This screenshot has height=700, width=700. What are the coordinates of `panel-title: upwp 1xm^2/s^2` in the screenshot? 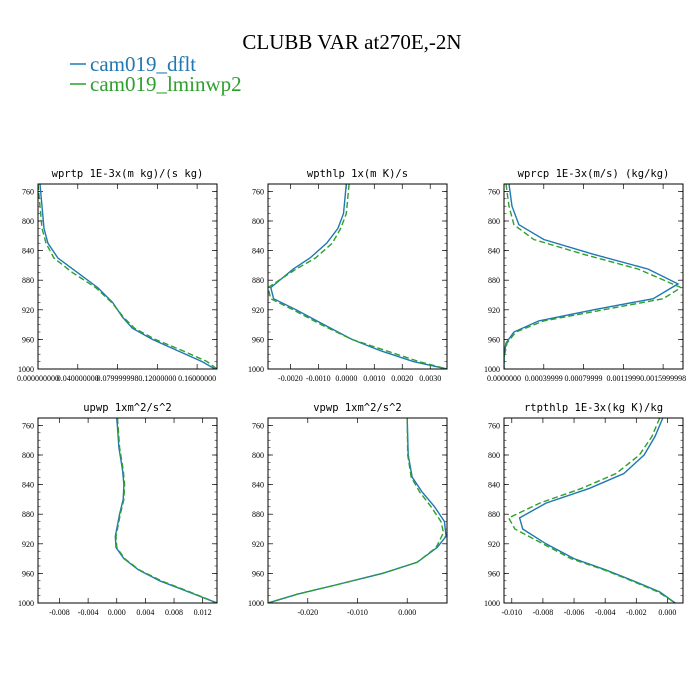 It's located at (127, 408).